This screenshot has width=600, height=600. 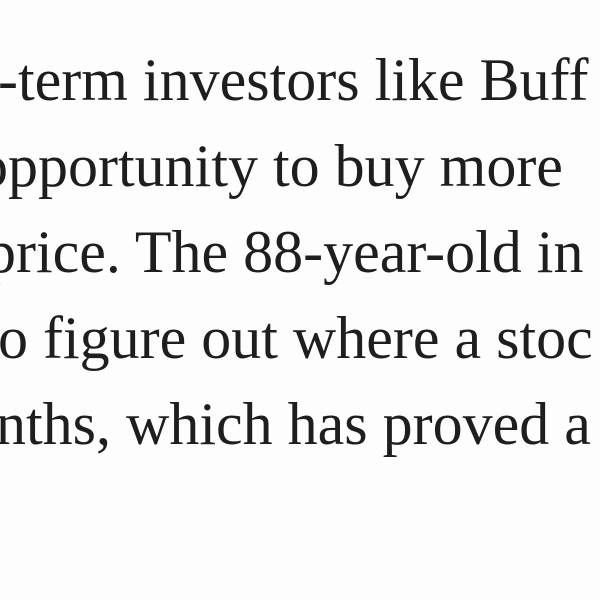 What do you see at coordinates (296, 338) in the screenshot?
I see `text-line-4: o figure out where a stoc` at bounding box center [296, 338].